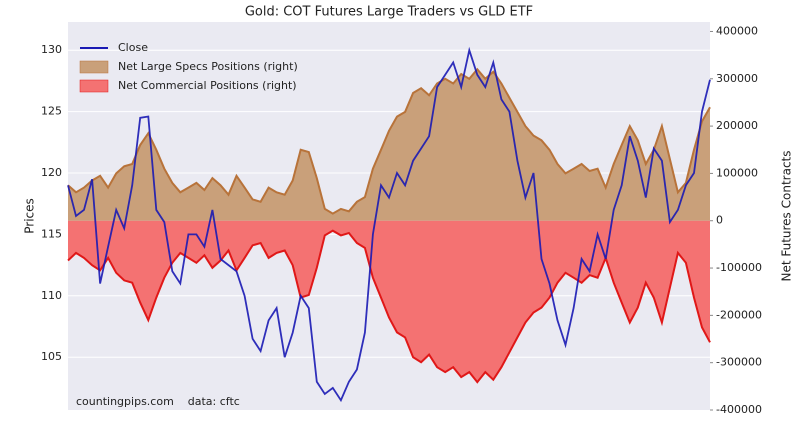 The width and height of the screenshot is (800, 435). What do you see at coordinates (739, 267) in the screenshot?
I see `y2-tick-label: -100000` at bounding box center [739, 267].